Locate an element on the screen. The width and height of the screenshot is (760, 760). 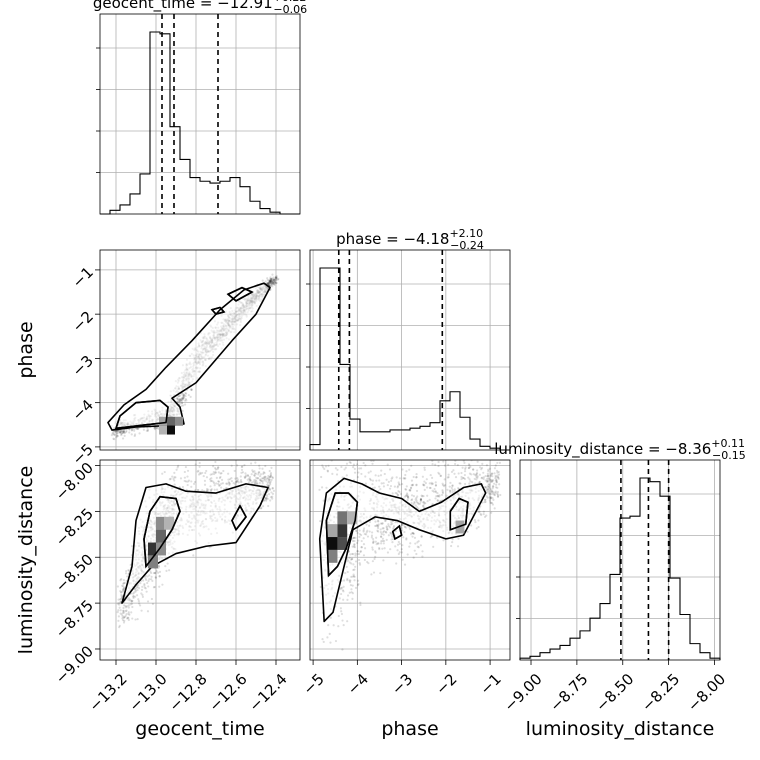
panel-frame is located at coordinates (200, 114).